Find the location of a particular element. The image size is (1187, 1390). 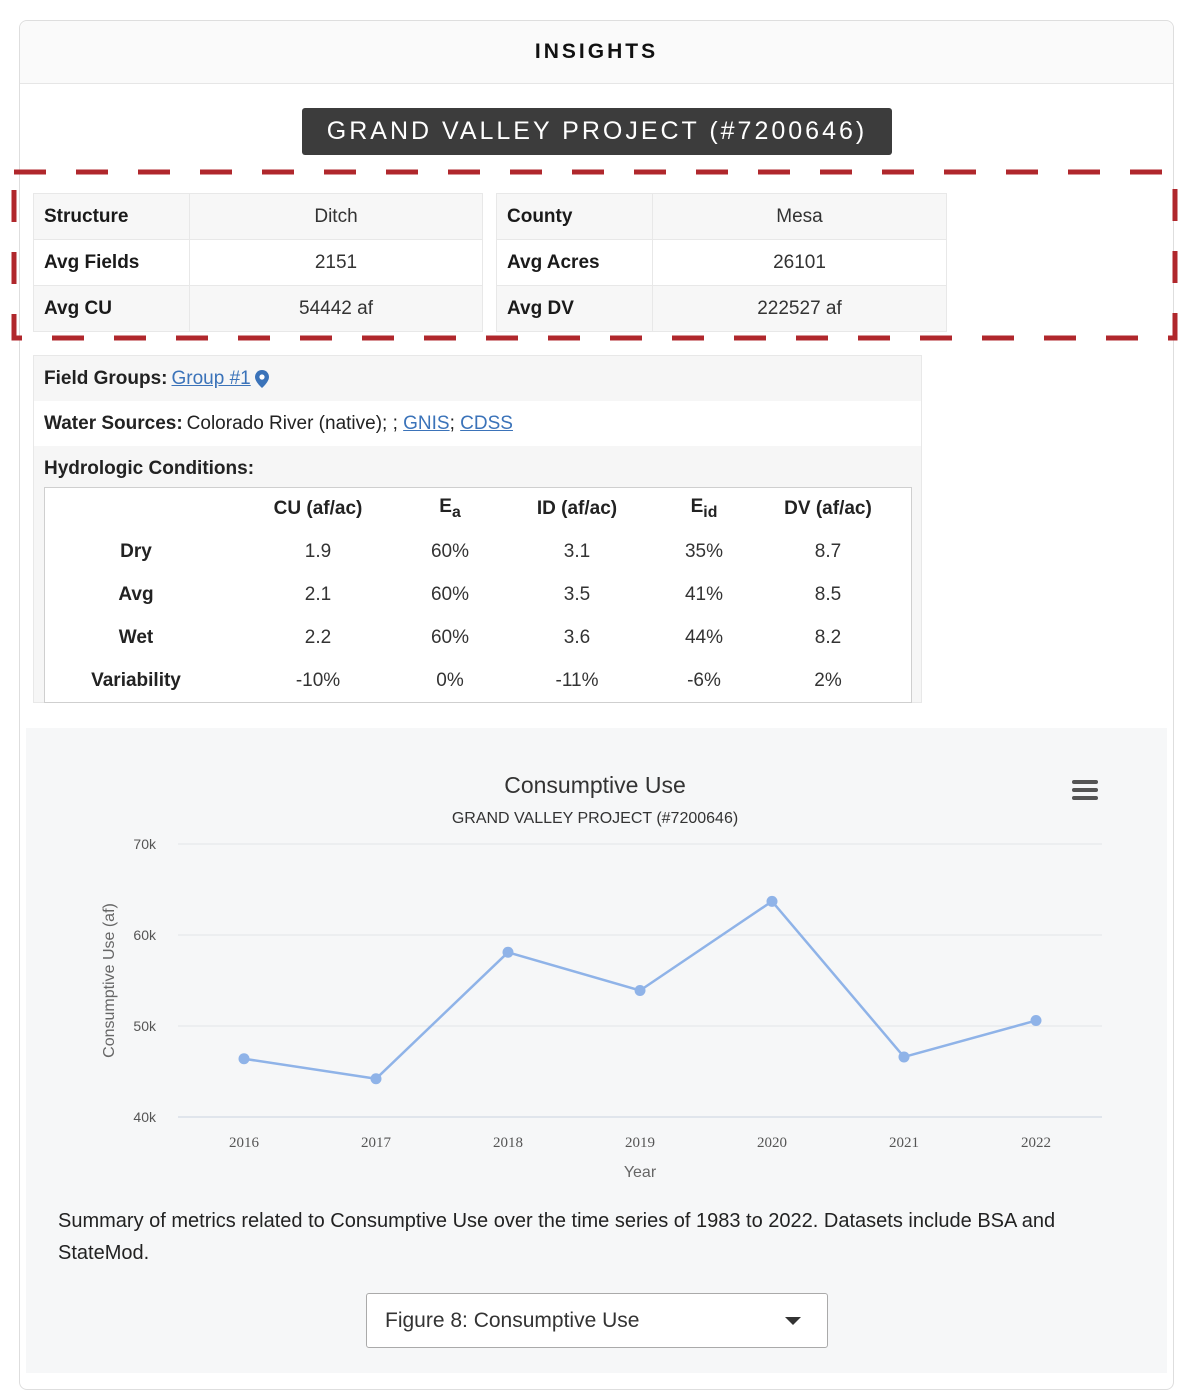

x-tick-label: 2017 is located at coordinates (376, 1143).